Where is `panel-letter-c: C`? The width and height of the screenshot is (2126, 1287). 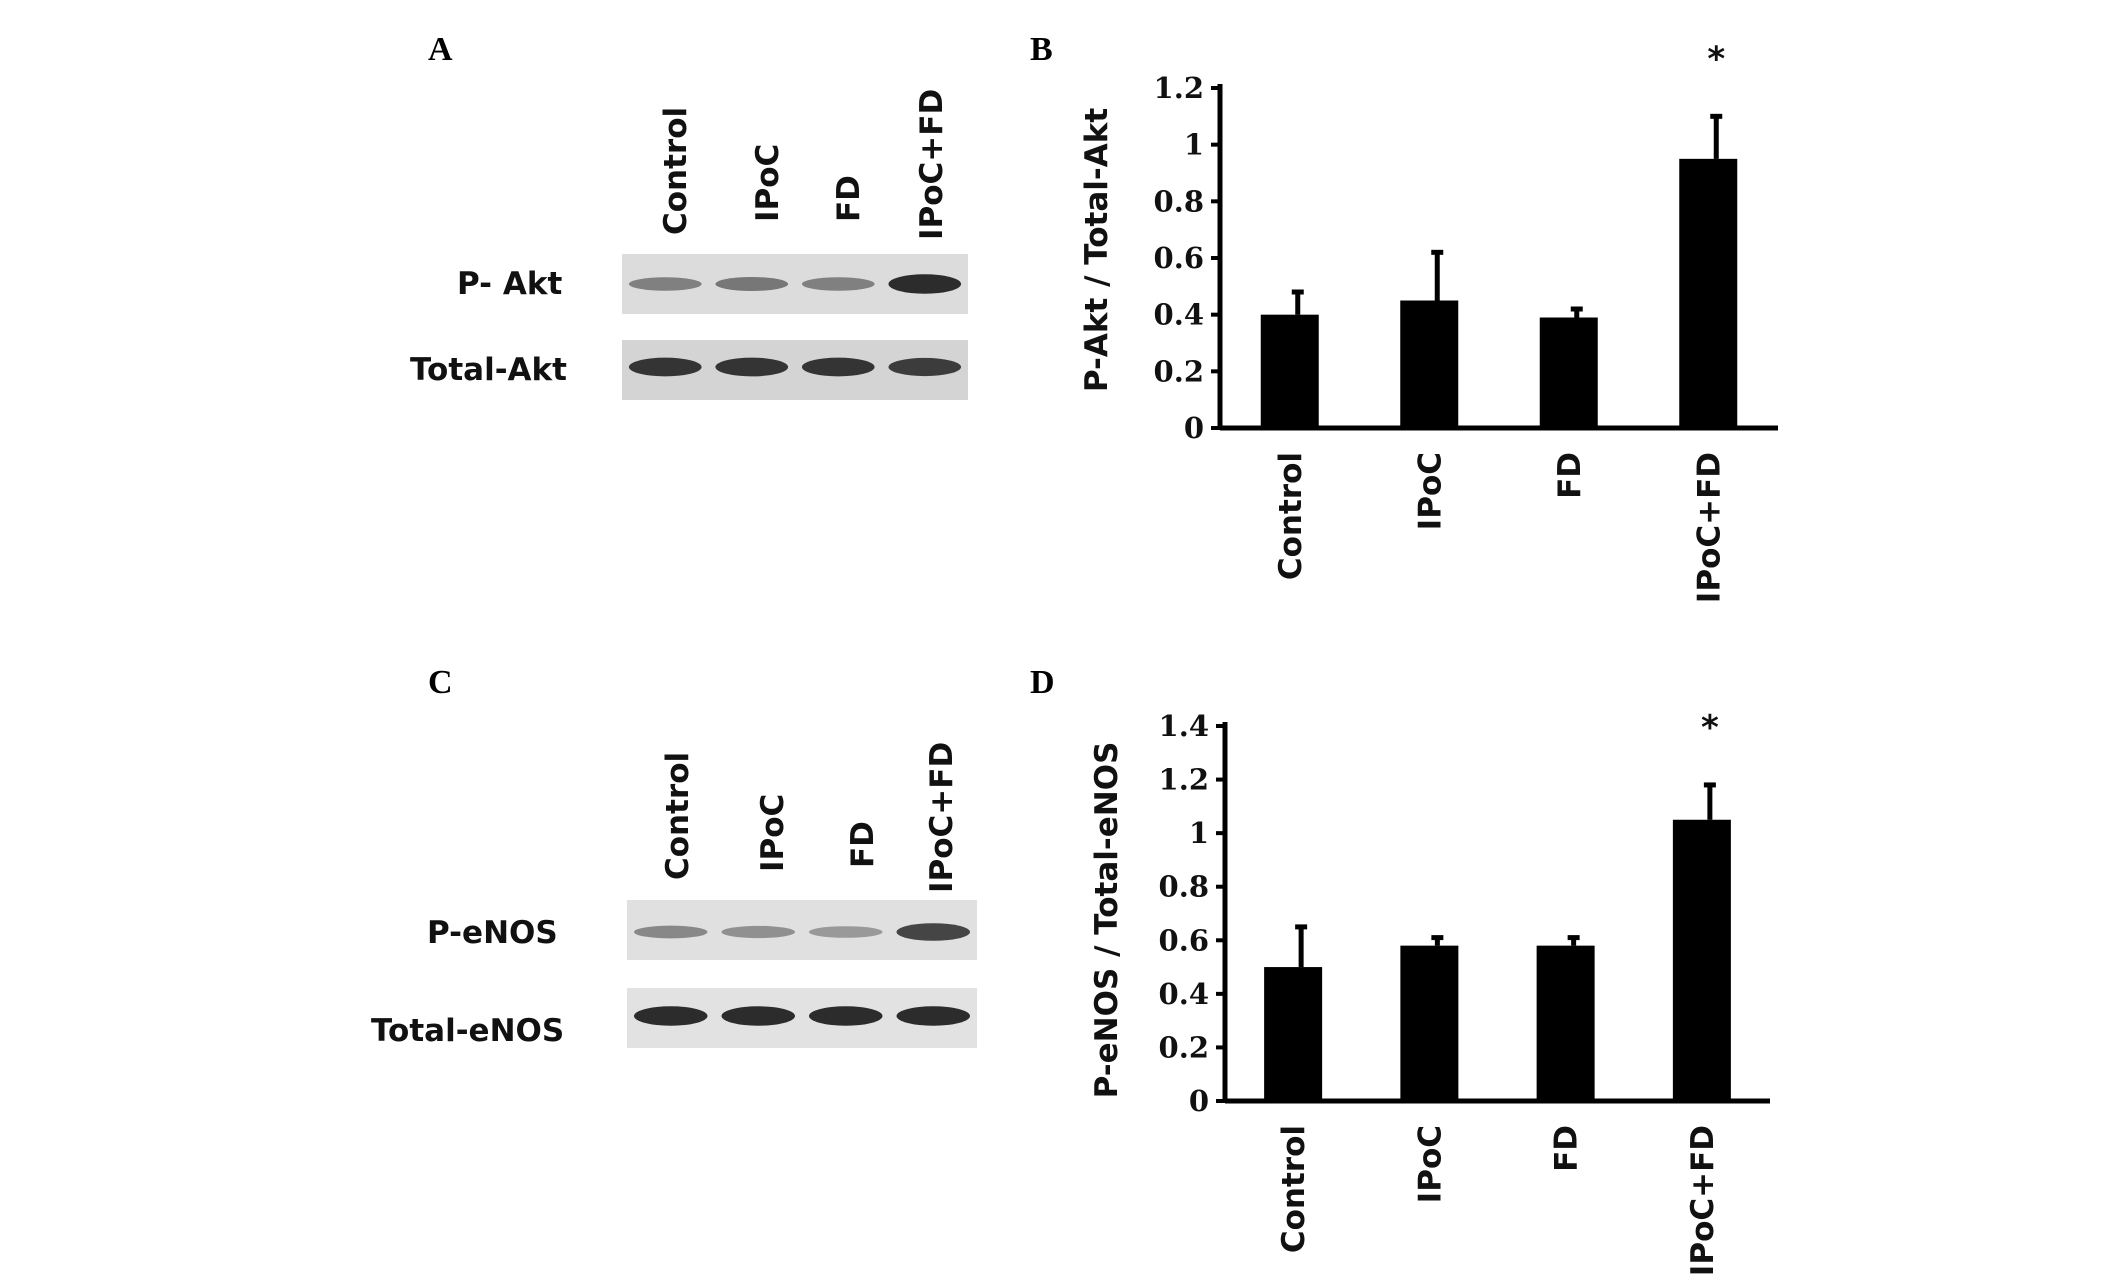 panel-letter-c: C is located at coordinates (440, 682).